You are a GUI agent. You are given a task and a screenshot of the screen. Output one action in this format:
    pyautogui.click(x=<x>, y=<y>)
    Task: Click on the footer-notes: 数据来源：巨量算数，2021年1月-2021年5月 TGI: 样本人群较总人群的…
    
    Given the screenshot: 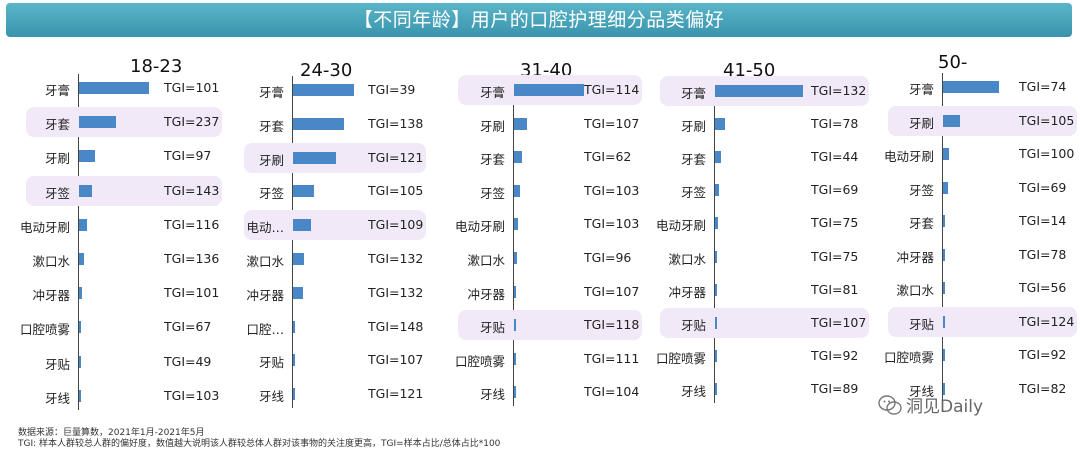 What is the action you would take?
    pyautogui.click(x=259, y=439)
    